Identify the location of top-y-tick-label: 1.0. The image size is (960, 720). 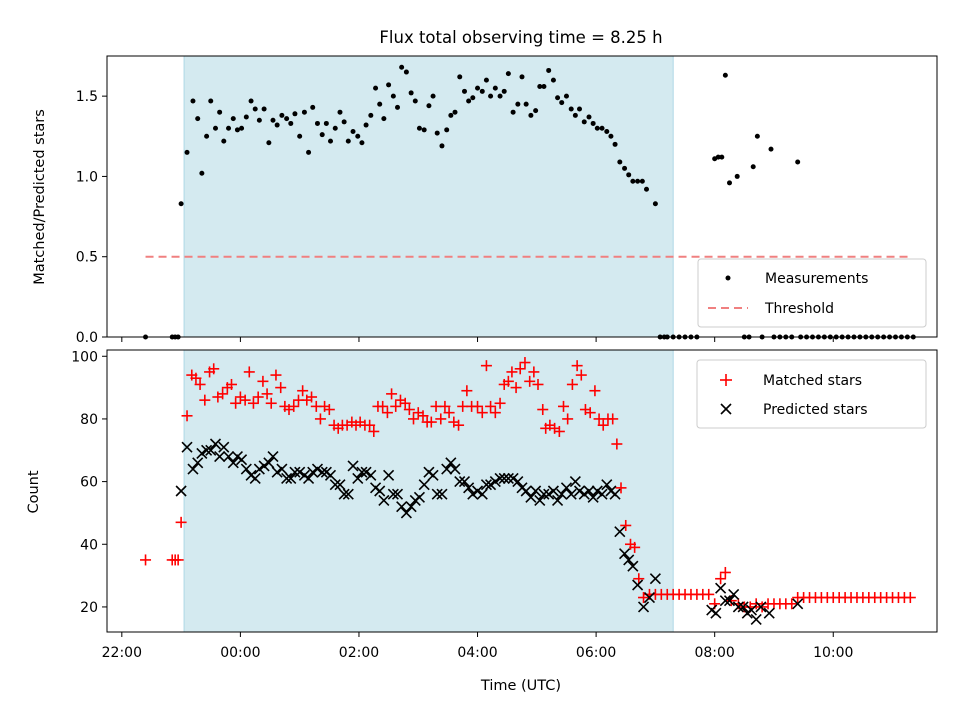
(87, 177).